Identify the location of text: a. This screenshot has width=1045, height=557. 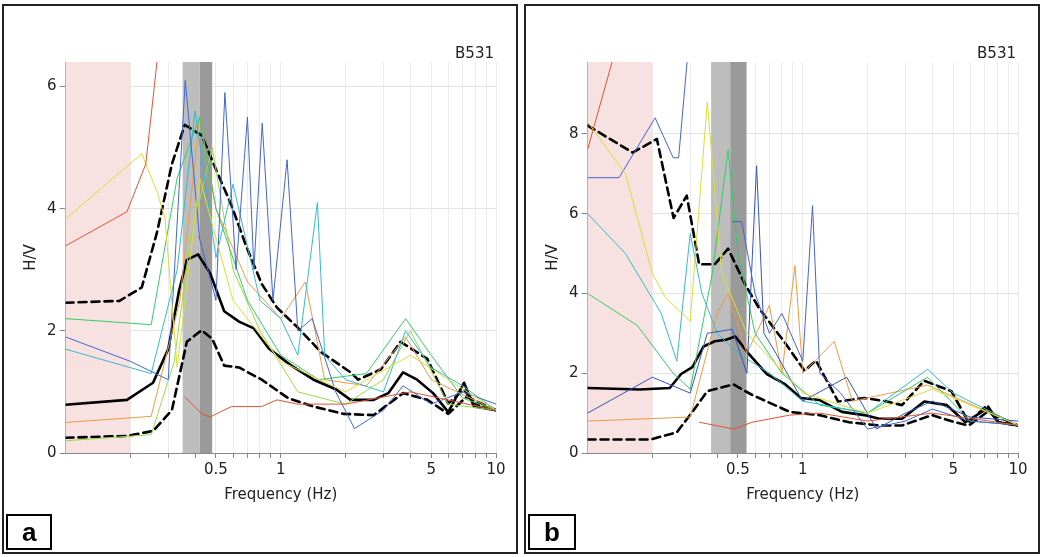
(29, 532).